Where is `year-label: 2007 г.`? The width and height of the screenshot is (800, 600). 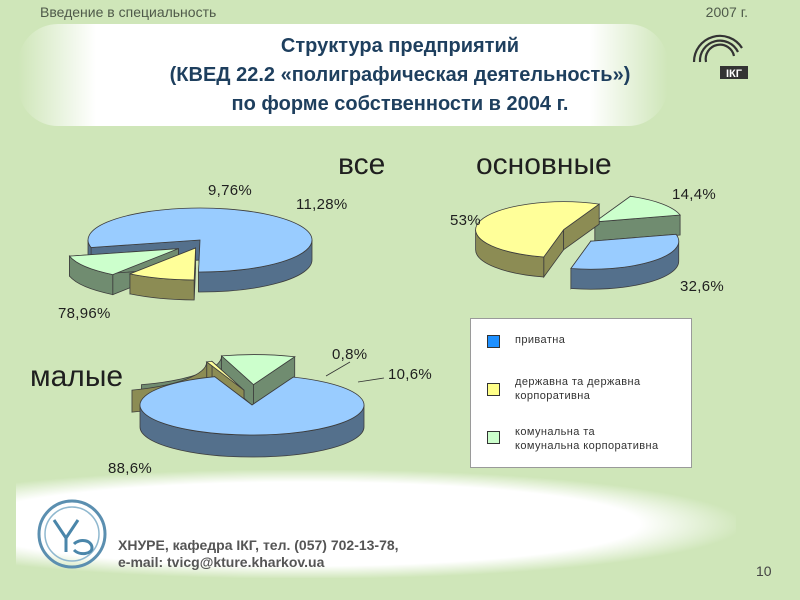 year-label: 2007 г. is located at coordinates (726, 12).